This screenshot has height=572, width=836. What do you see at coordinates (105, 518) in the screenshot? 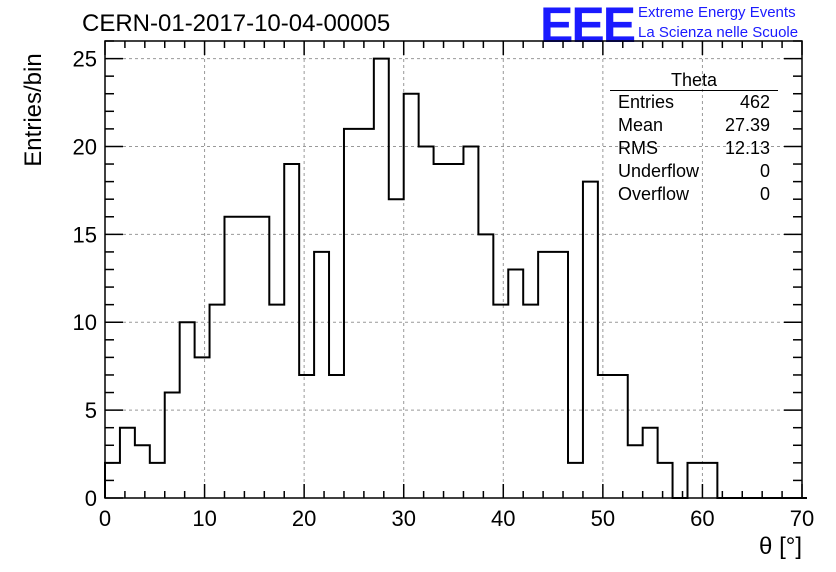
I see `x-tick-label: 0` at bounding box center [105, 518].